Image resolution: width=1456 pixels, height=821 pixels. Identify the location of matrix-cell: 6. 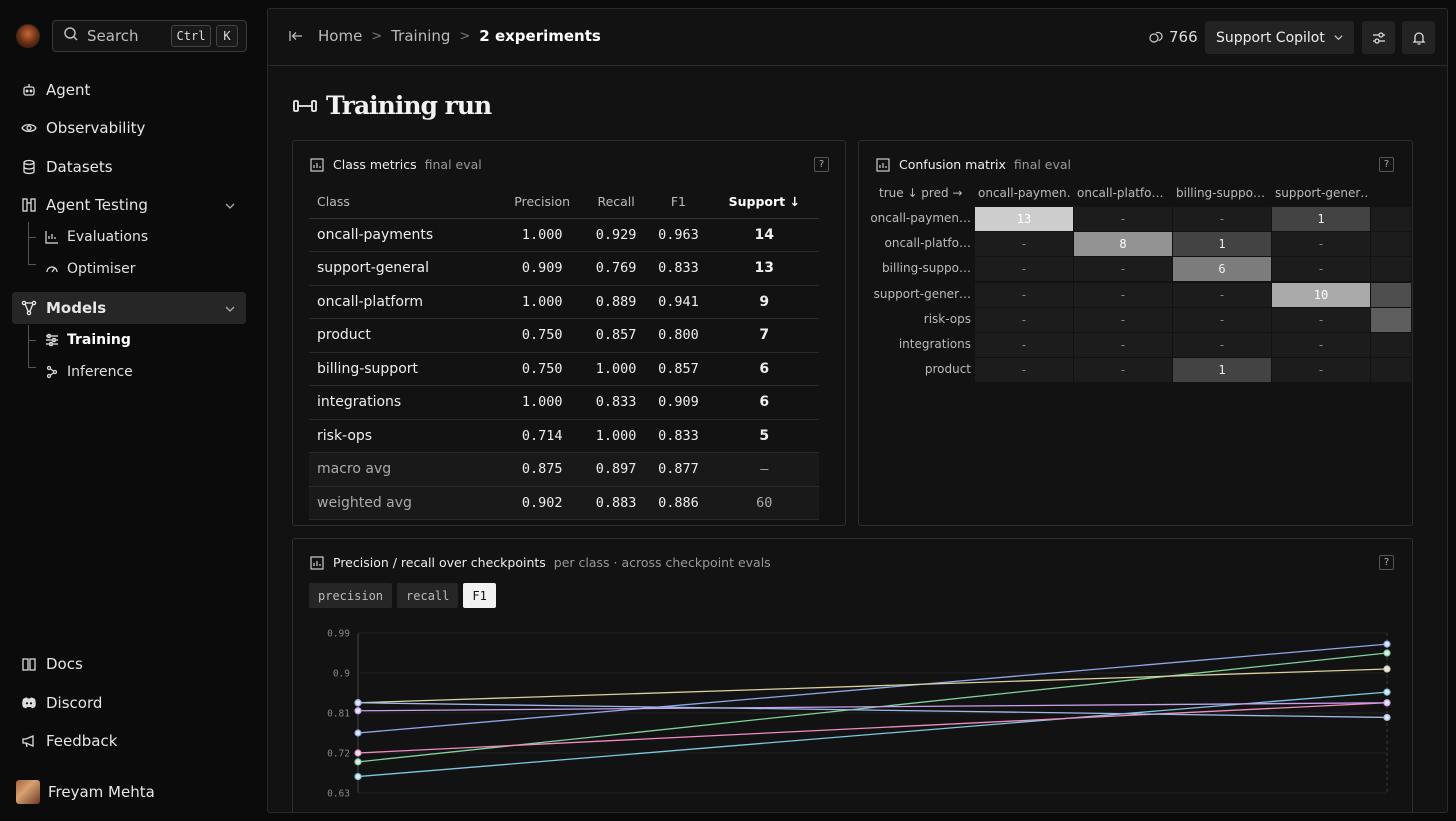
(1222, 269).